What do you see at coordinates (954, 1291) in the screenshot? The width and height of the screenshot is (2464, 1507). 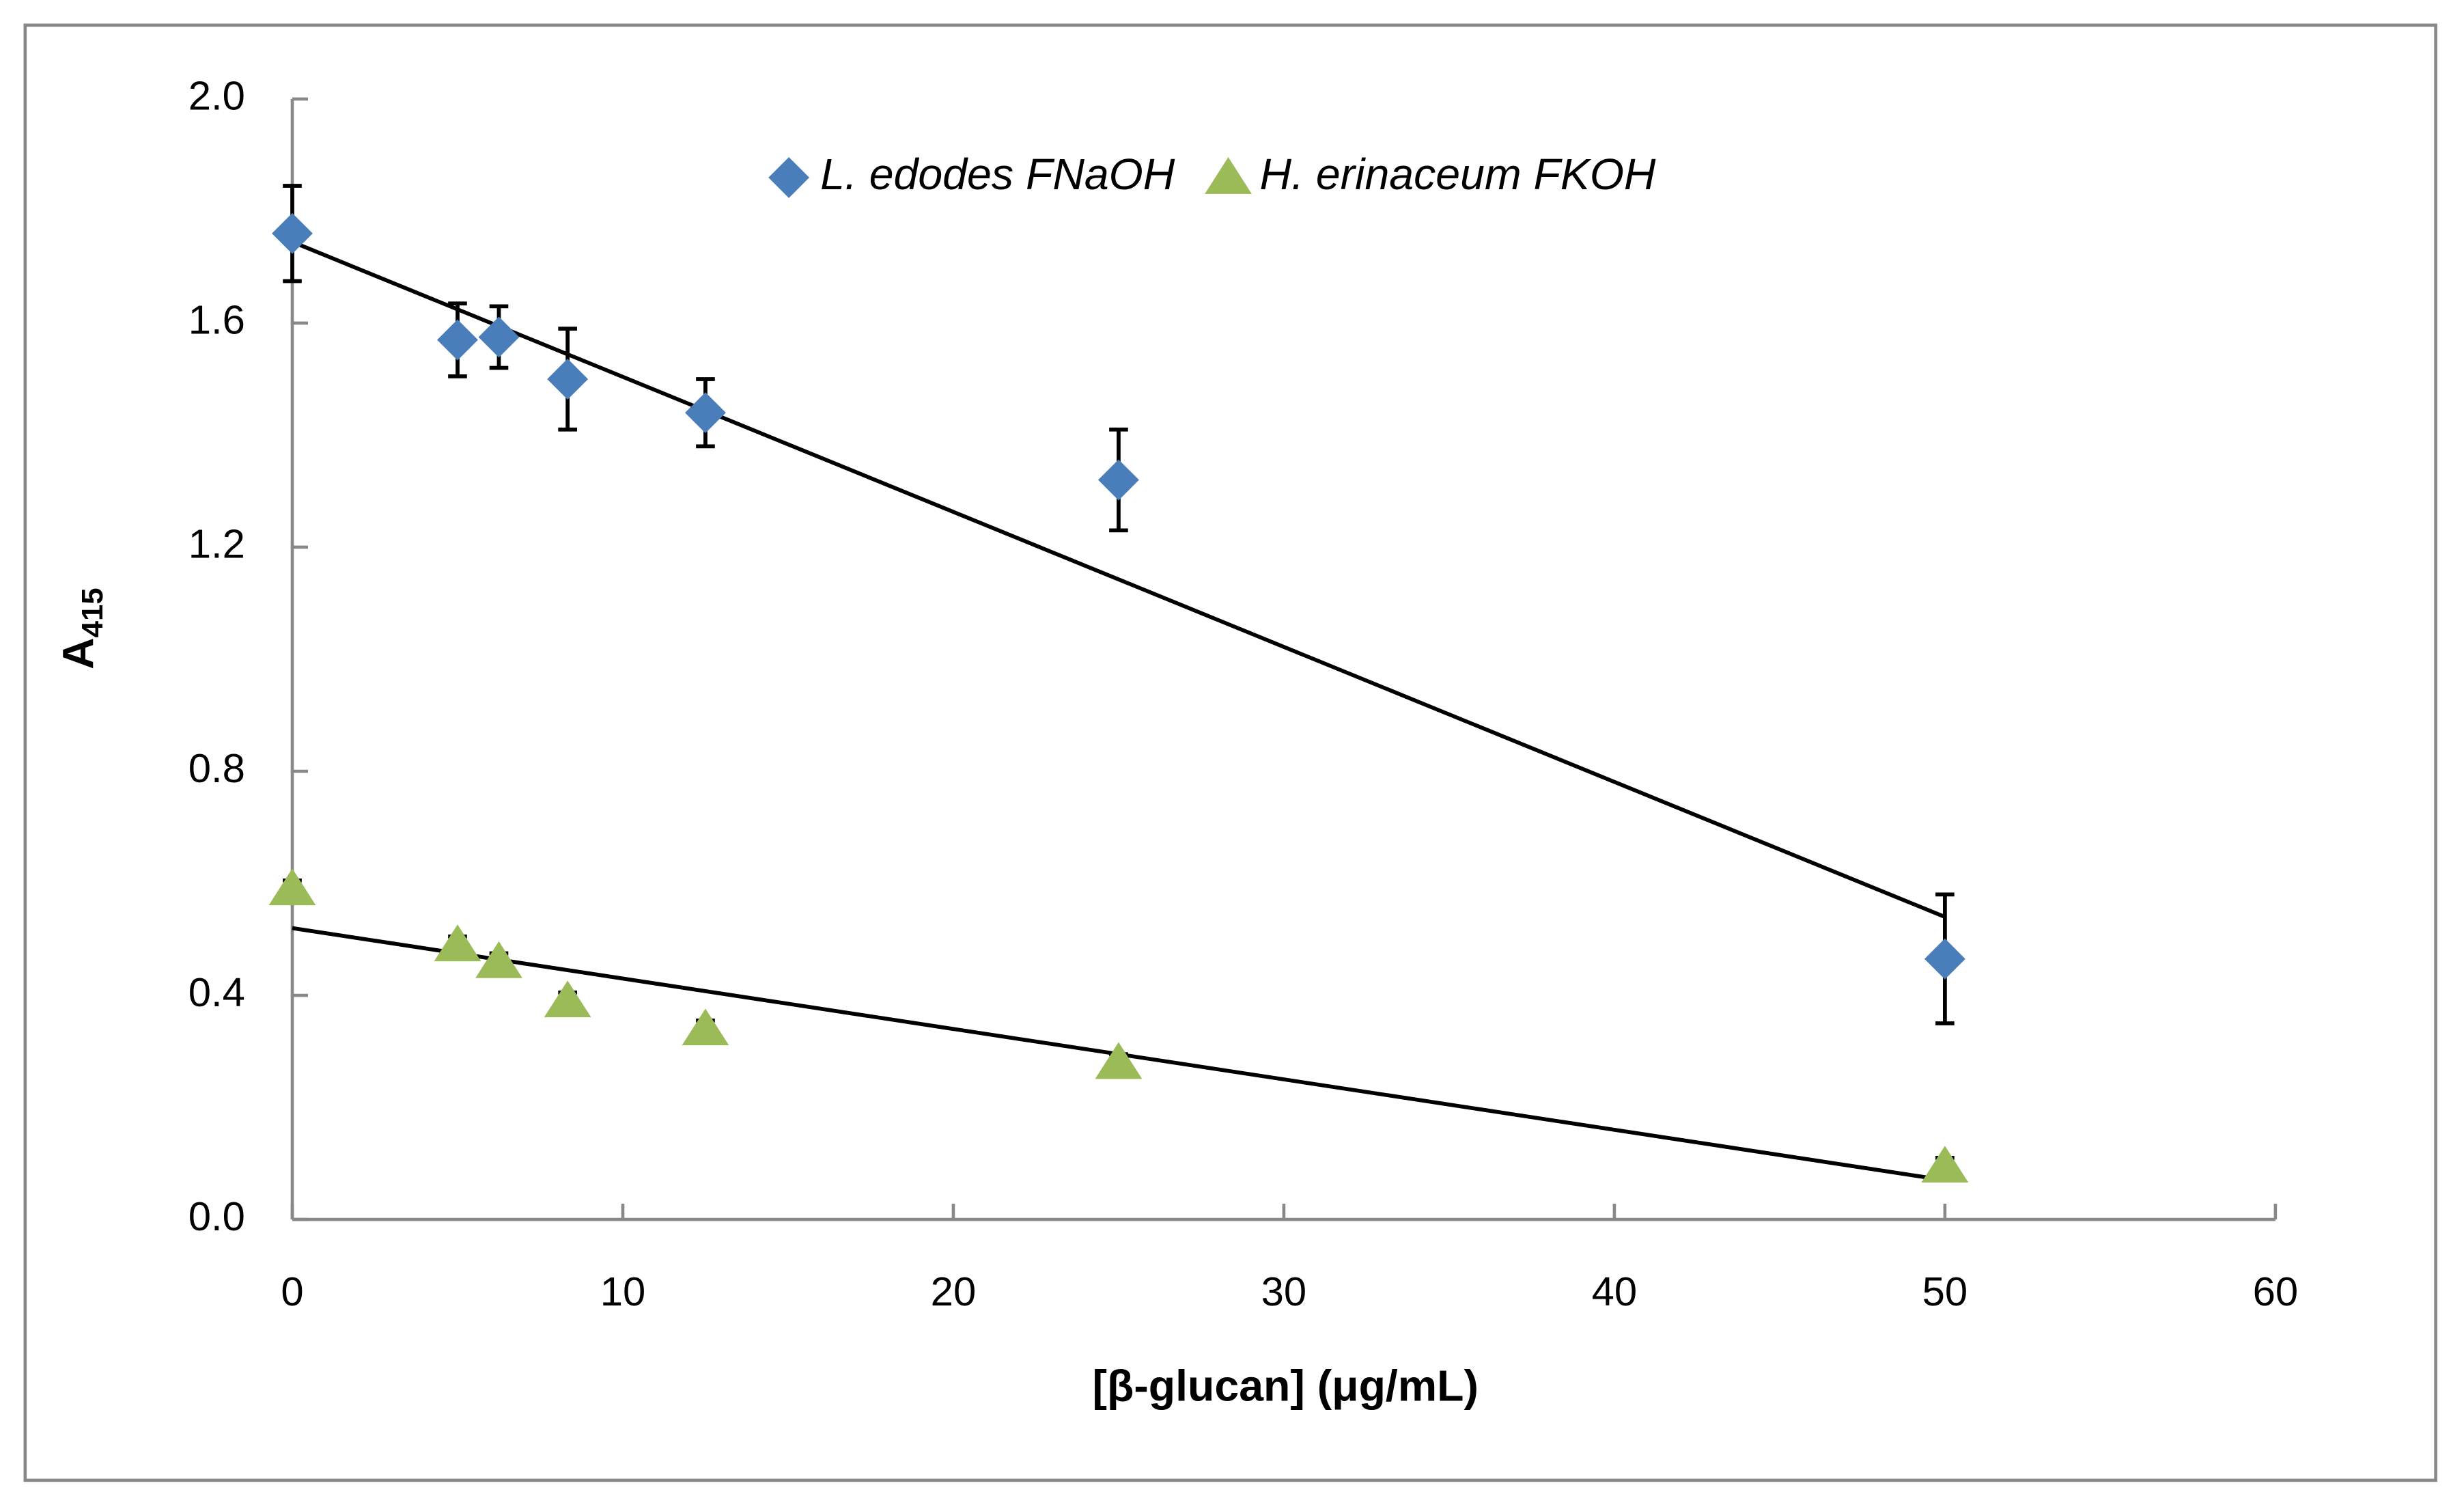 I see `x-tick-label: 20` at bounding box center [954, 1291].